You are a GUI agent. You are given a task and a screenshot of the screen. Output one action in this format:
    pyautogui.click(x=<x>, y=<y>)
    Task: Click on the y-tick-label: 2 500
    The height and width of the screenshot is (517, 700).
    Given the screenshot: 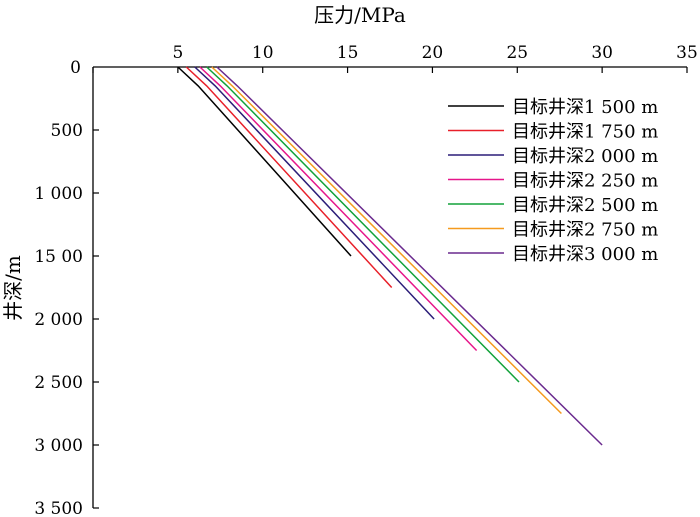 What is the action you would take?
    pyautogui.click(x=58, y=383)
    